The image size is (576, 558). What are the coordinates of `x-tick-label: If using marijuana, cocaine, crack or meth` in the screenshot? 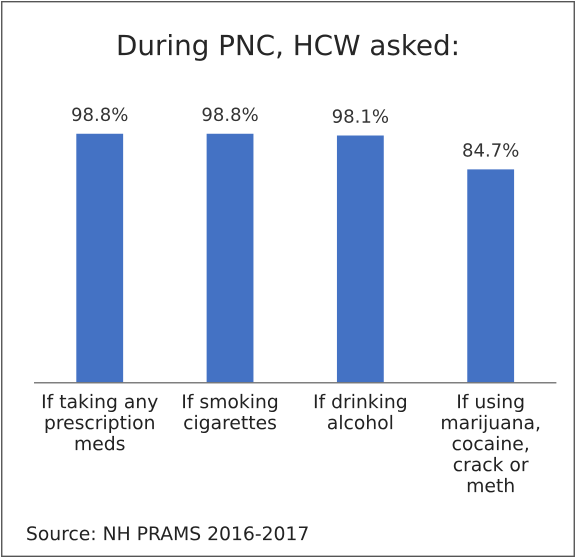 It's located at (491, 443).